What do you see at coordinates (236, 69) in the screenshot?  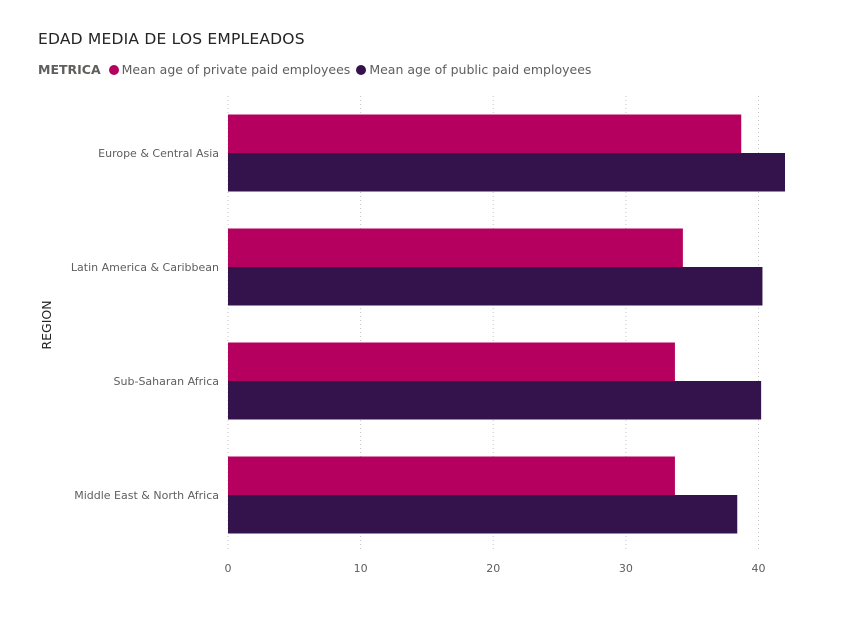 I see `legend-label-private: Mean age of private paid employees` at bounding box center [236, 69].